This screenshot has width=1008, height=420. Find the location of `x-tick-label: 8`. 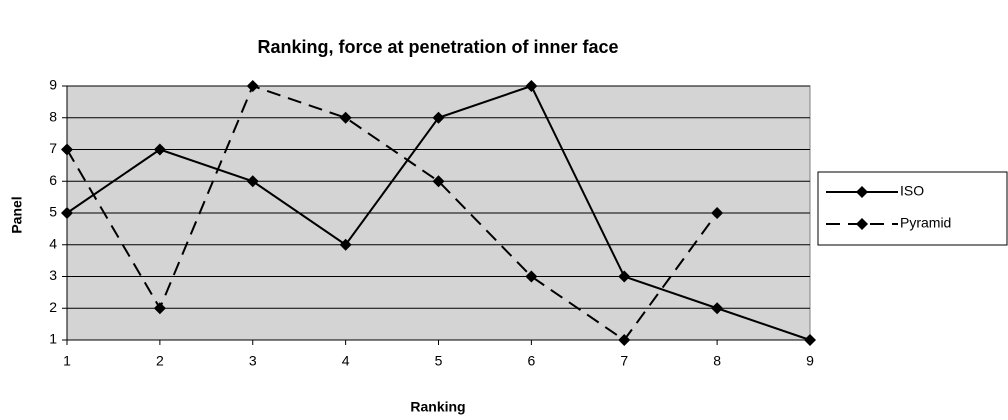

x-tick-label: 8 is located at coordinates (717, 361).